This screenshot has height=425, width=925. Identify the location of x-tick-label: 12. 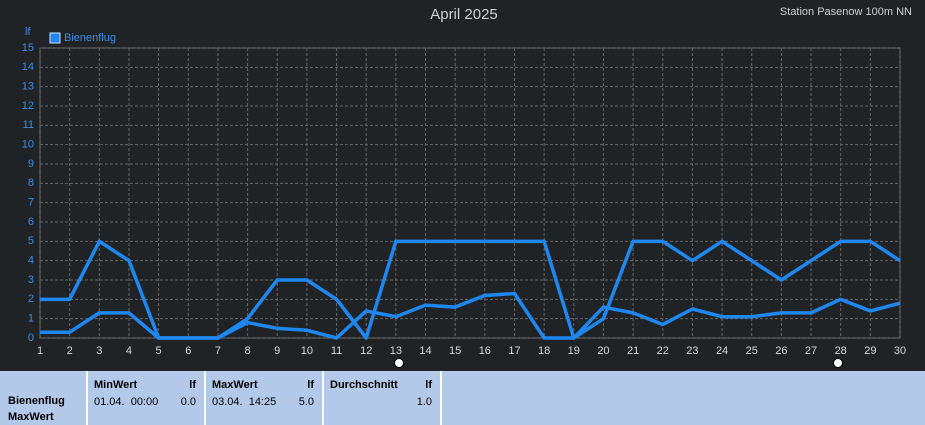
(366, 351).